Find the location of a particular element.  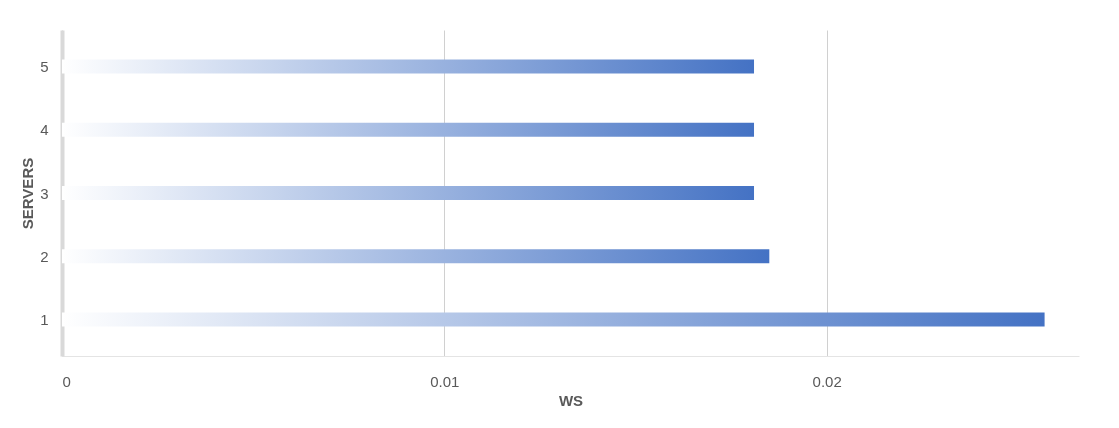

y-tick-label: 2 is located at coordinates (44, 256).